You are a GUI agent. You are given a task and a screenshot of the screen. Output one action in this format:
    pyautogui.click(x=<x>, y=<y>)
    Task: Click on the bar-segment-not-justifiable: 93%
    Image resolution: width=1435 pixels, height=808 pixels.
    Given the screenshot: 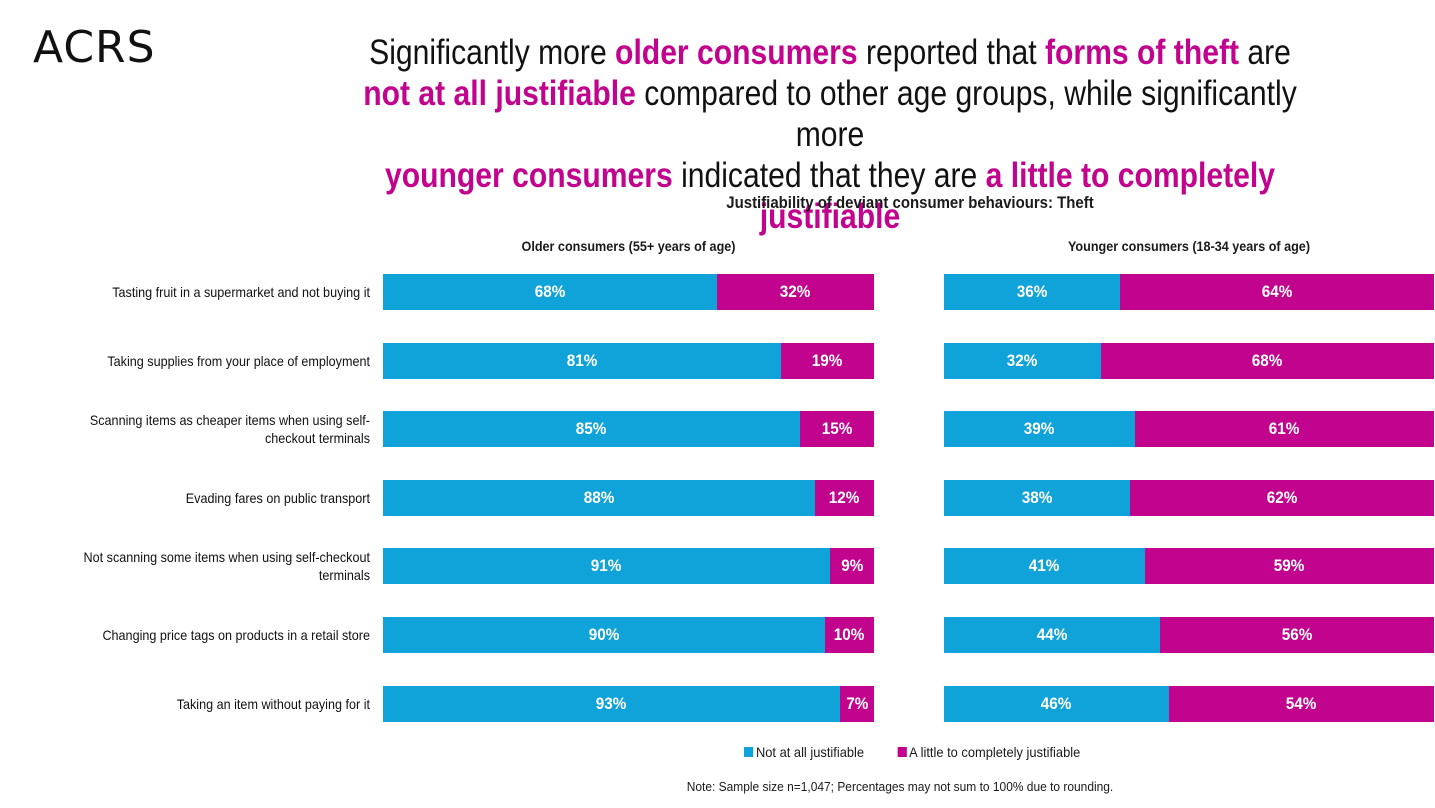 What is the action you would take?
    pyautogui.click(x=611, y=703)
    